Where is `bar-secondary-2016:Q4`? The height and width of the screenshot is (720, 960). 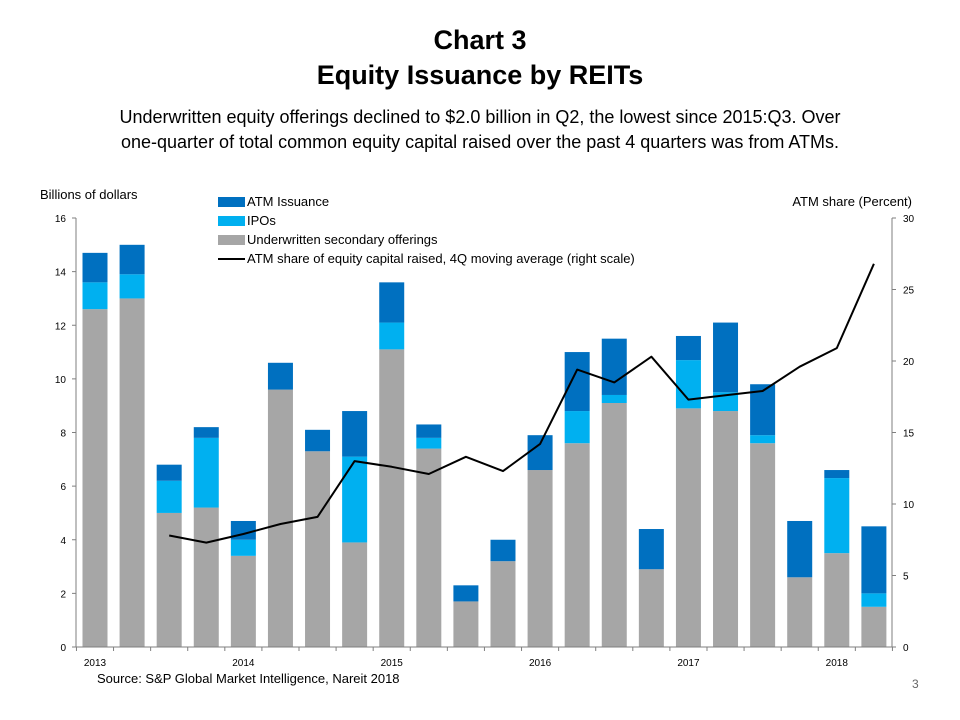 bar-secondary-2016:Q4 is located at coordinates (651, 608).